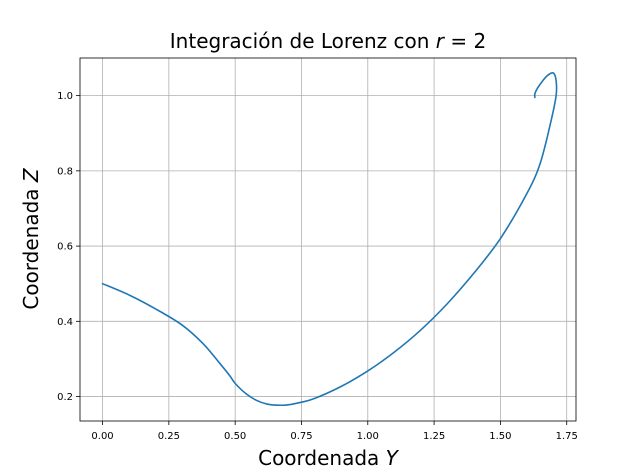 This screenshot has width=640, height=472. Describe the element at coordinates (322, 458) in the screenshot. I see `x-axis-label-text: Coordenada` at that location.